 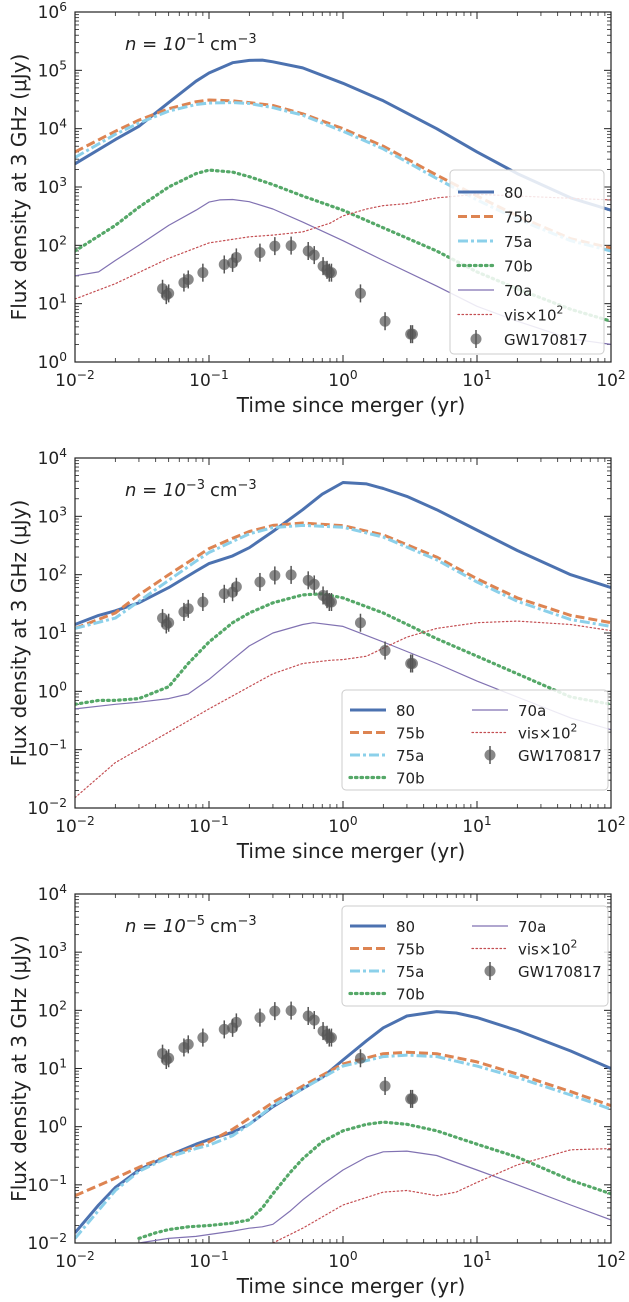 I want to click on legend-label-l75a: 75a, so click(x=410, y=756).